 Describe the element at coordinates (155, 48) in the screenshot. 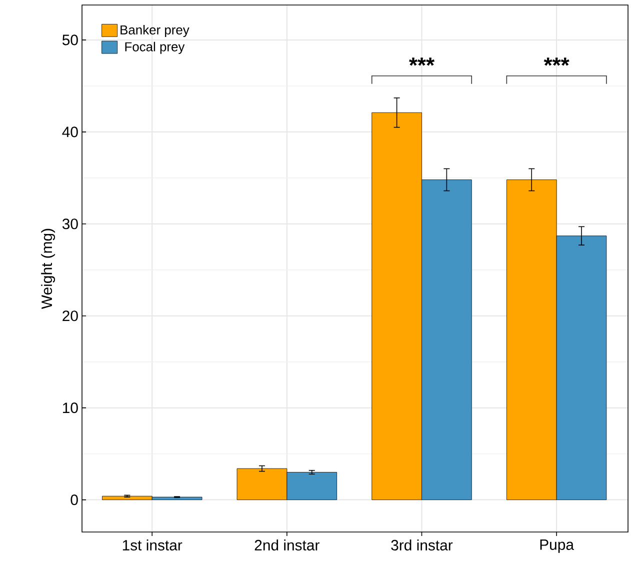

I see `legend-label: Focal prey` at that location.